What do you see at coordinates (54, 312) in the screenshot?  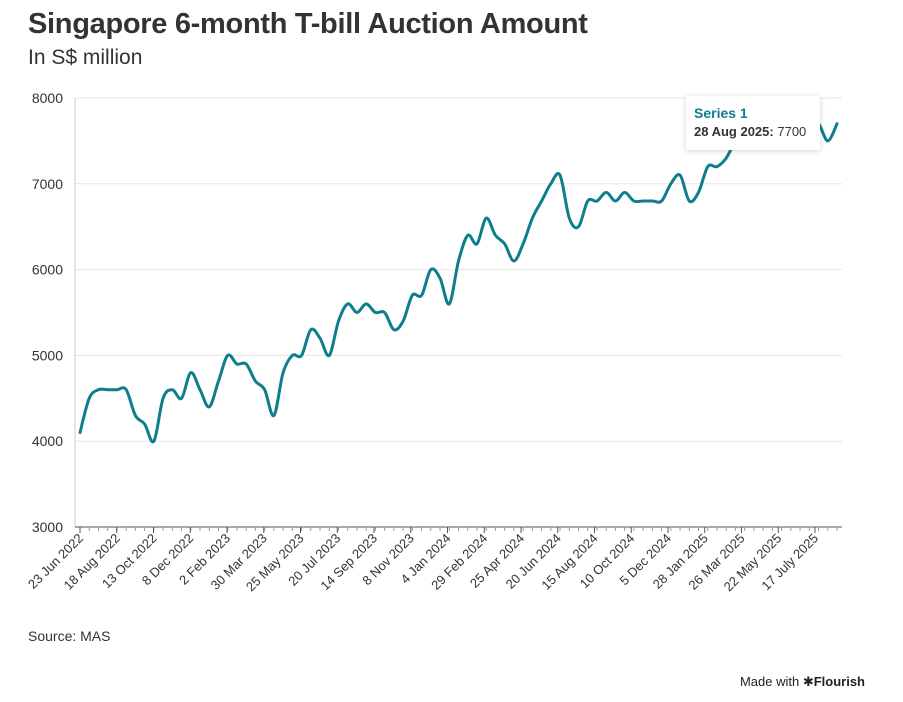 I see `y-axis: 3000 4000 5000 6000 7000 8000` at bounding box center [54, 312].